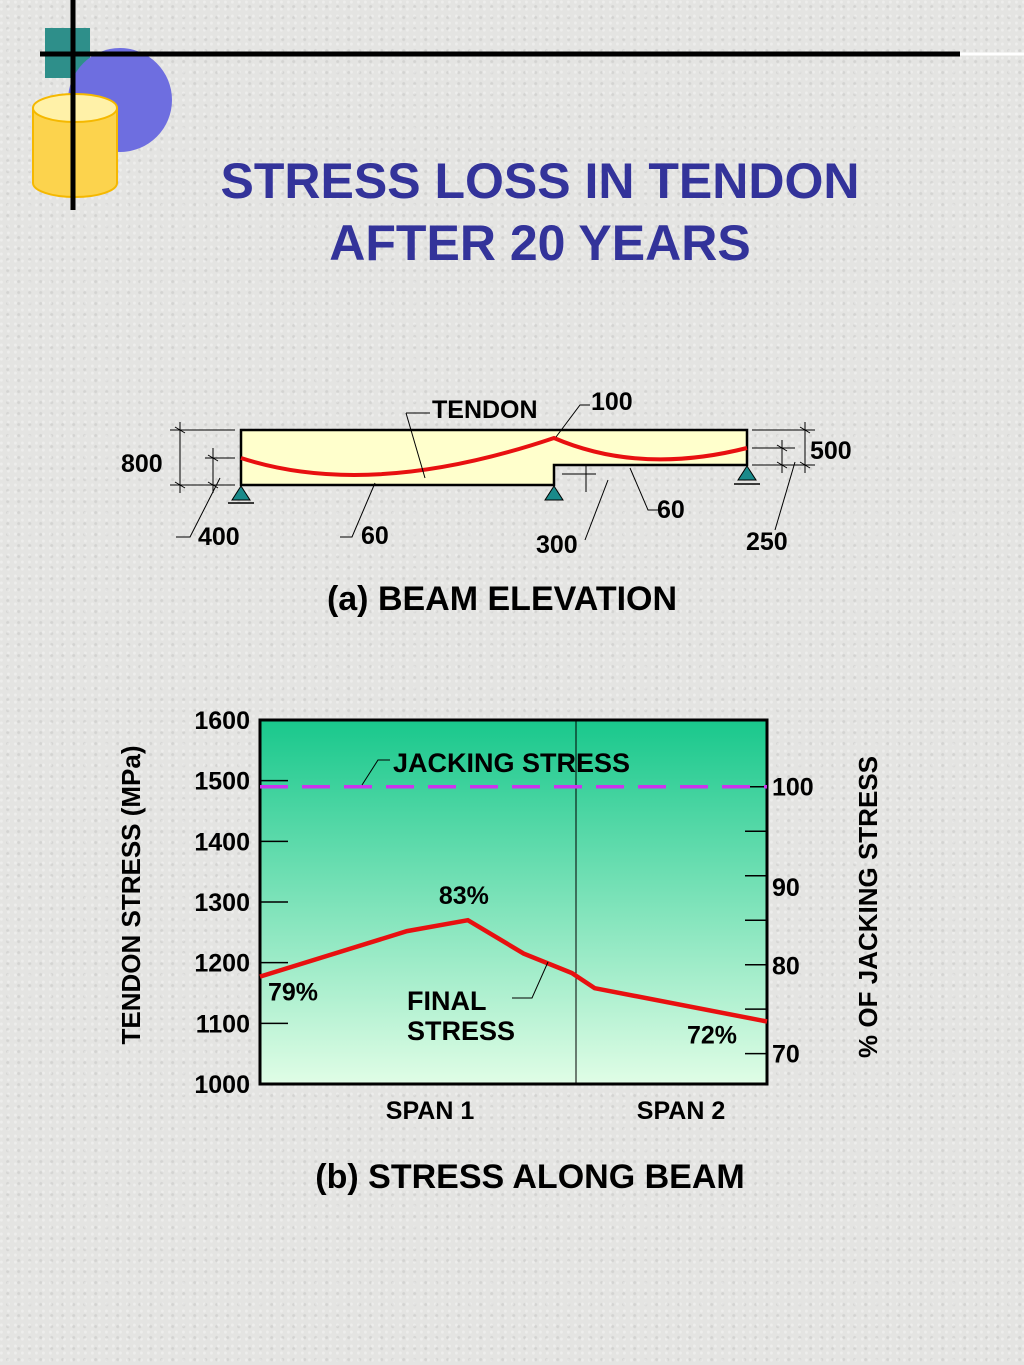 This screenshot has width=1024, height=1365. I want to click on final-stress-line, so click(513, 970).